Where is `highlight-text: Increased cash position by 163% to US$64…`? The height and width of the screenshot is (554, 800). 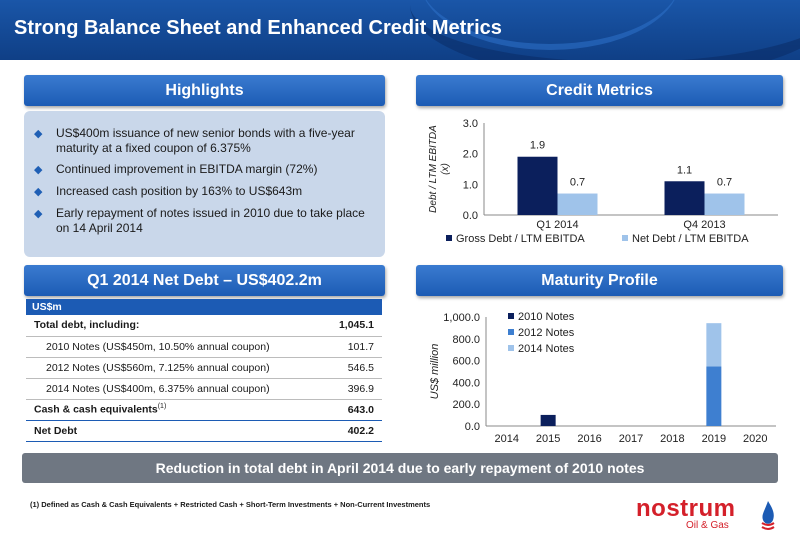 highlight-text: Increased cash position by 163% to US$64… is located at coordinates (179, 191).